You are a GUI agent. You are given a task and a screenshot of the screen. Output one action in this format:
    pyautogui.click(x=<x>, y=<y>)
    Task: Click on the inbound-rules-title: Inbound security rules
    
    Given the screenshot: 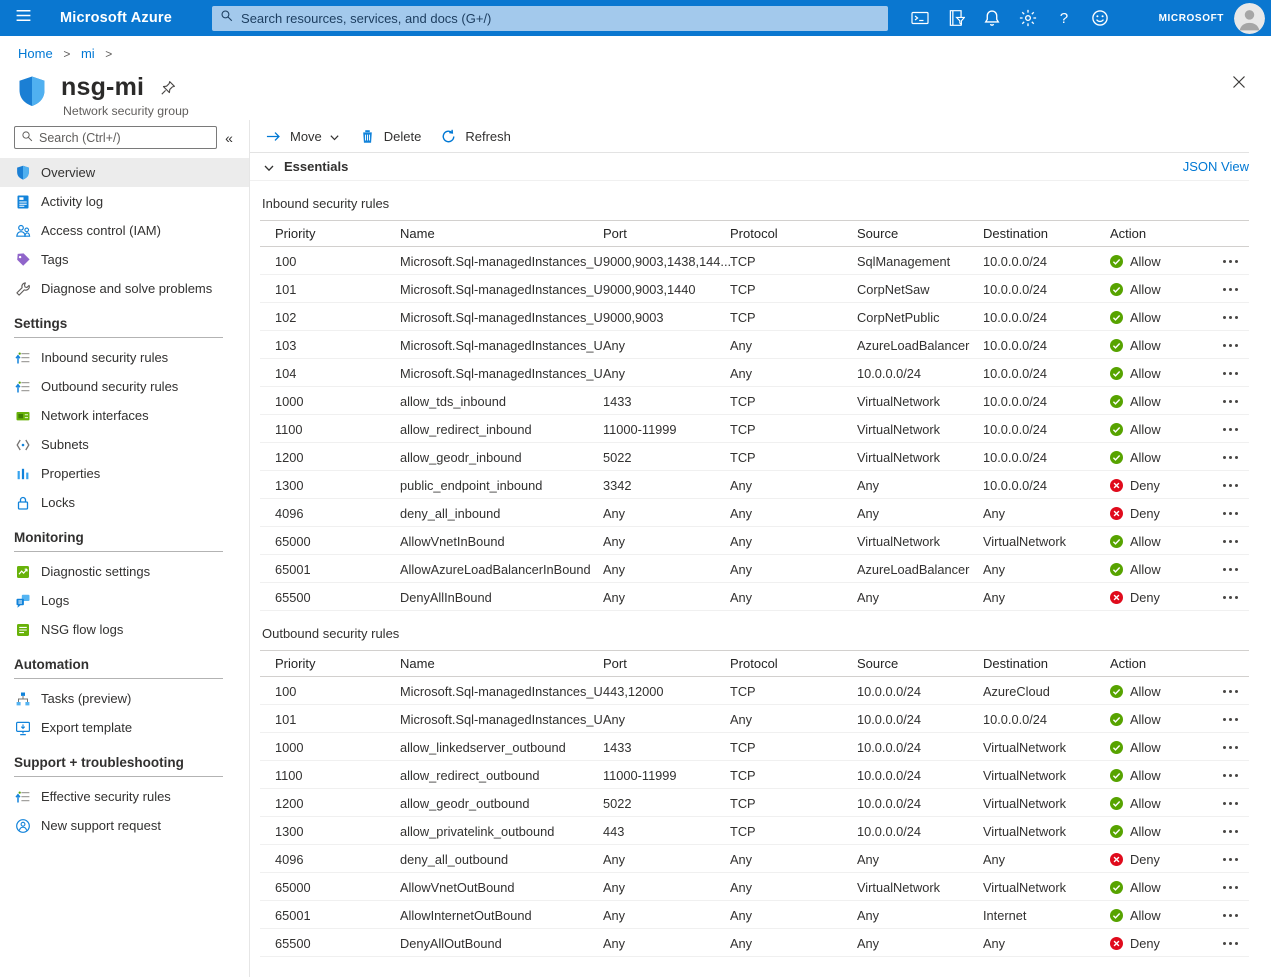 What is the action you would take?
    pyautogui.click(x=326, y=203)
    